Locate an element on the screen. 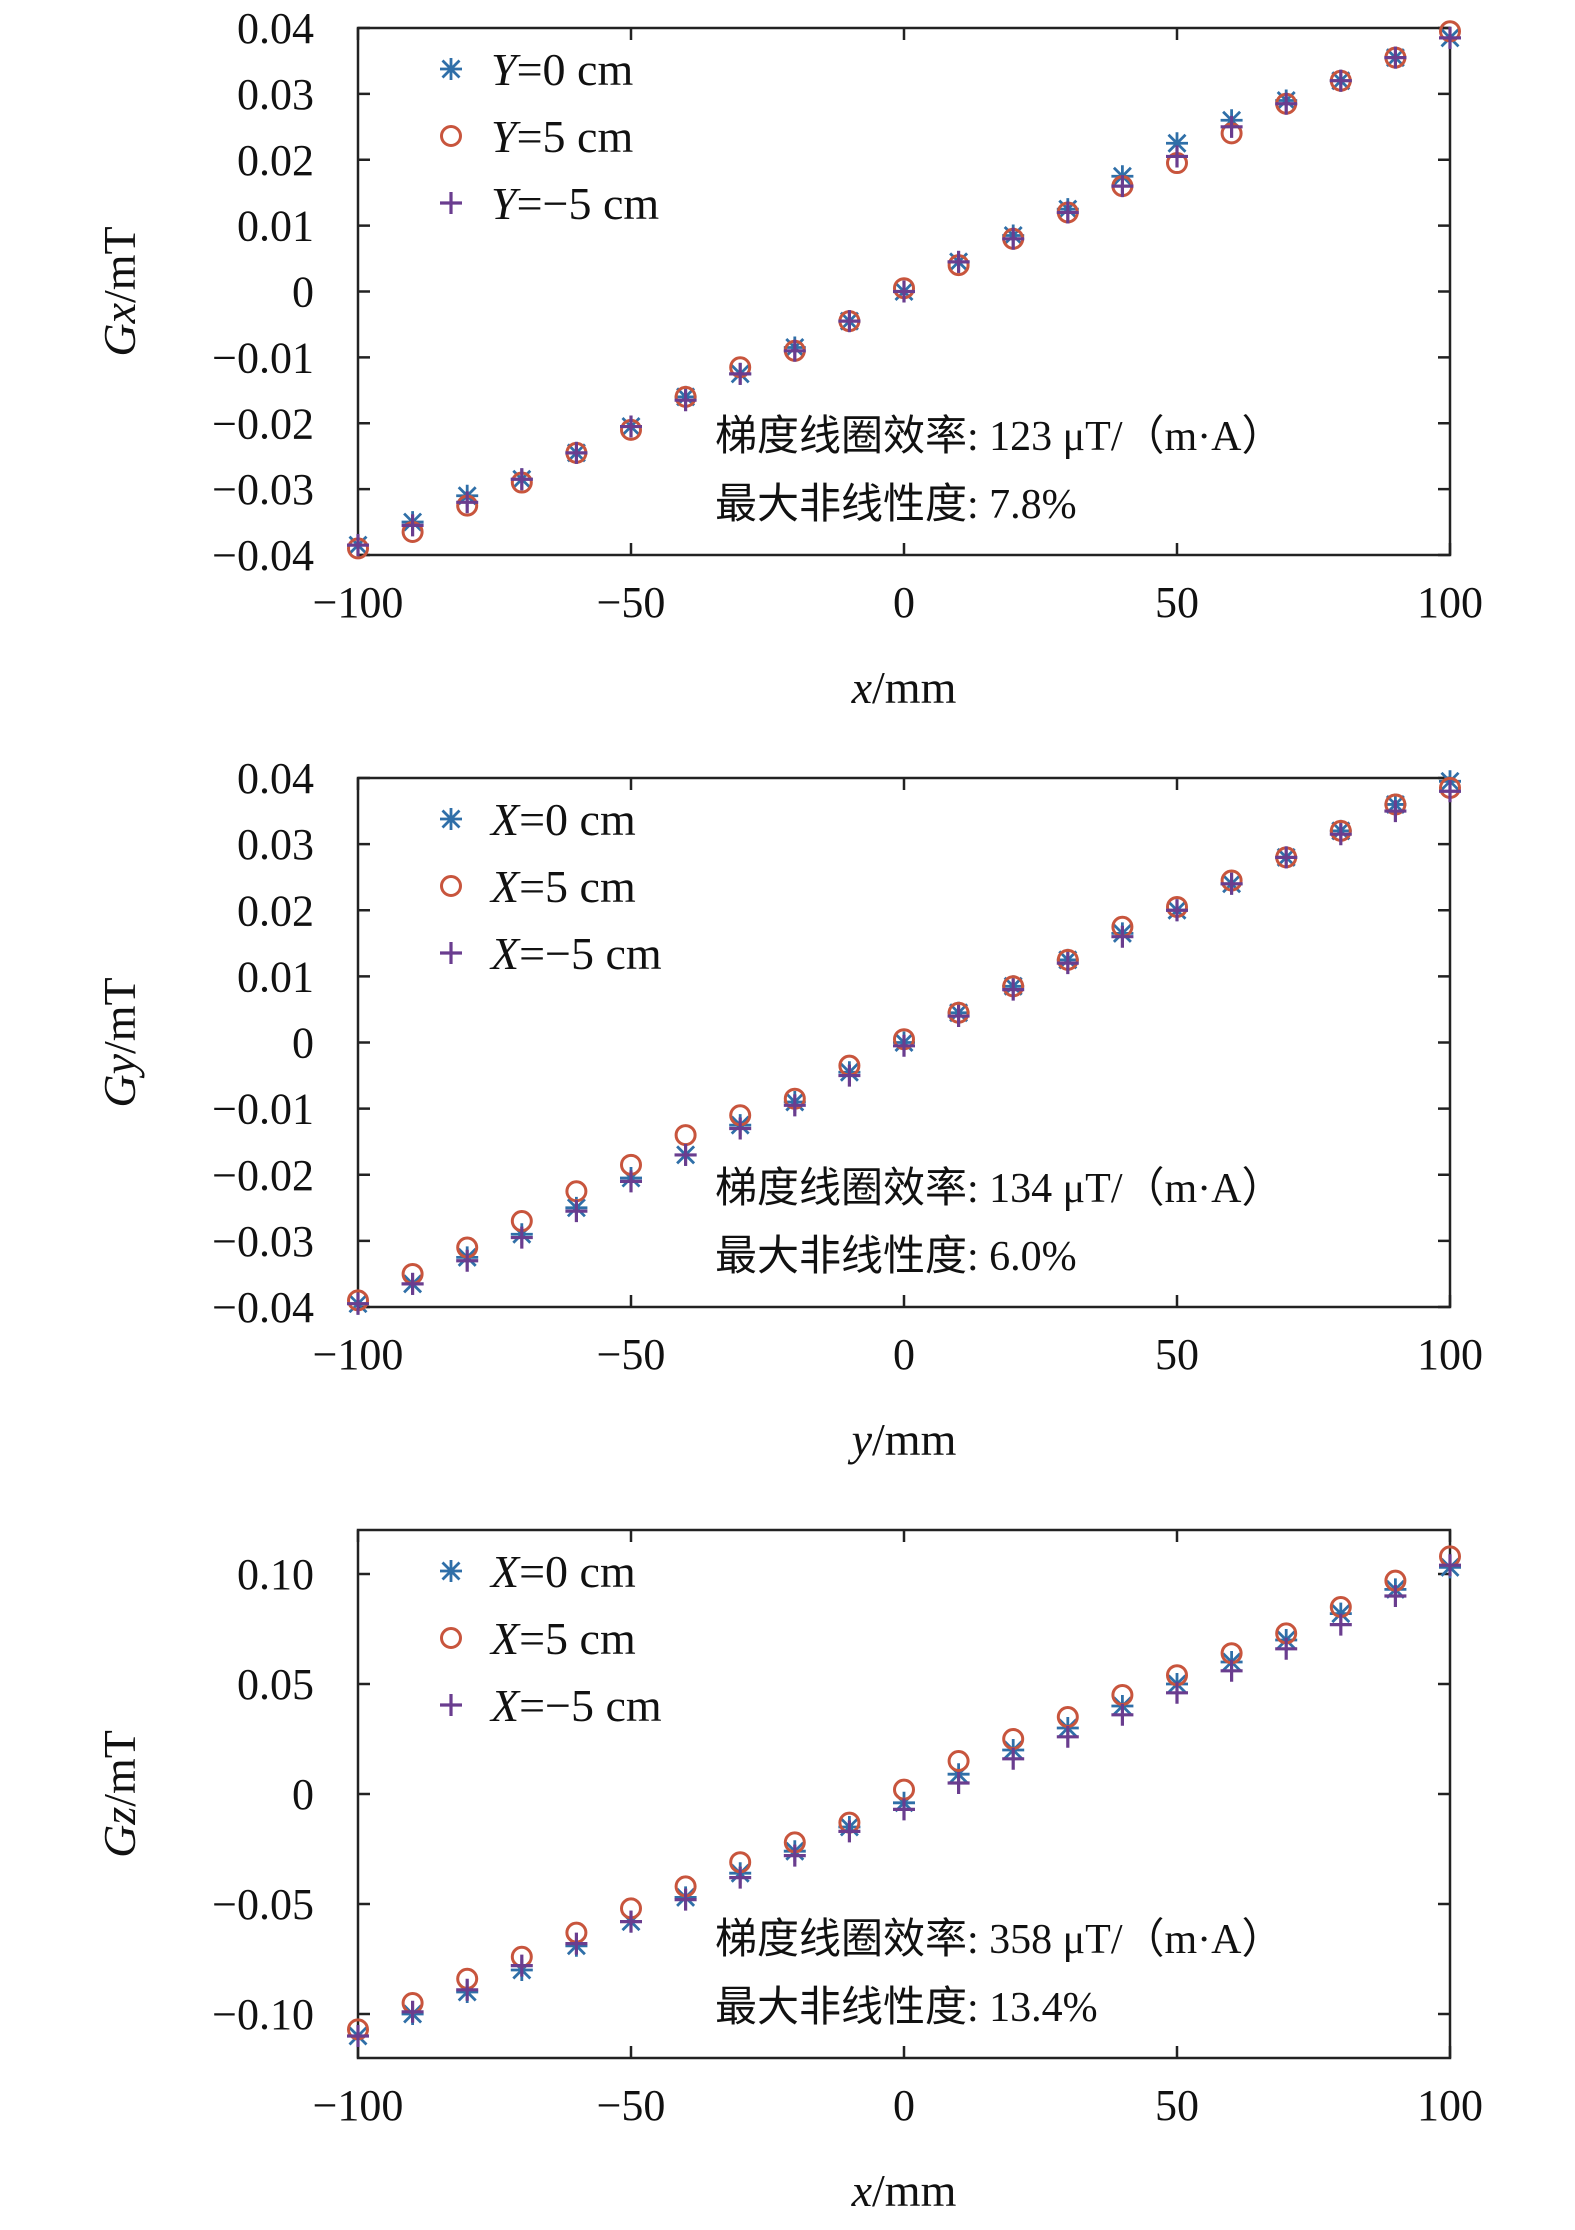  y-axis-label: Gy/mT is located at coordinates (119, 1042).